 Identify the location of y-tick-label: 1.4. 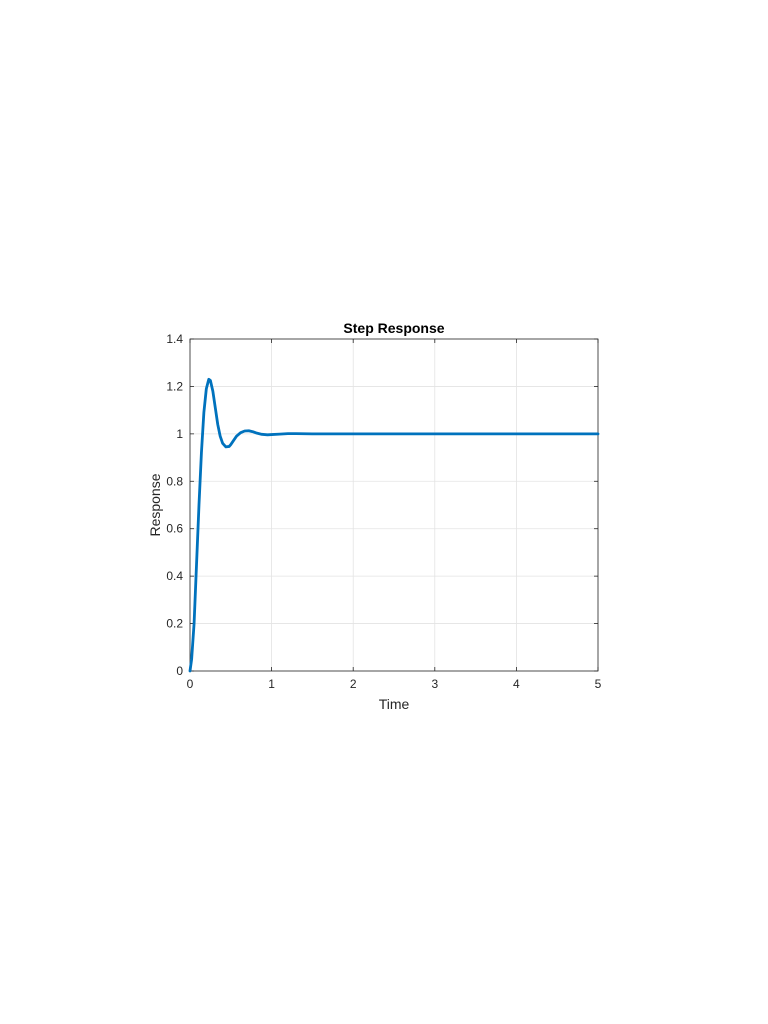
(174, 339).